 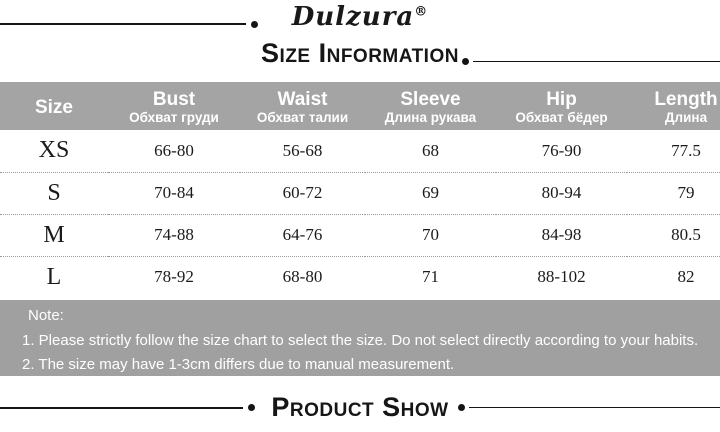 What do you see at coordinates (430, 150) in the screenshot?
I see `sleeve-cell: 68` at bounding box center [430, 150].